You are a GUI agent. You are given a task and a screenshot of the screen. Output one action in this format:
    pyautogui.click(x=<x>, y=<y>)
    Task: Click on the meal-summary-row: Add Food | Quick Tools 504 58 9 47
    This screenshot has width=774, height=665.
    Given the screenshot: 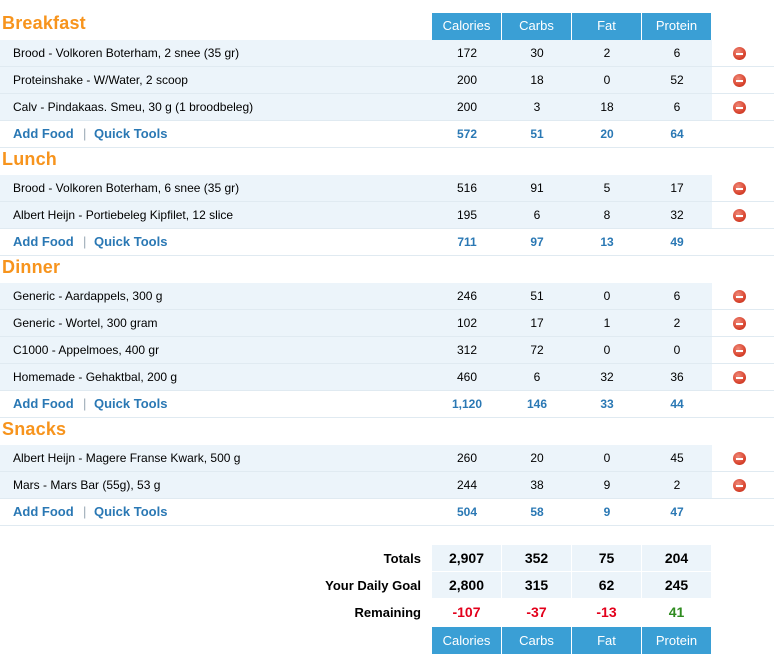 What is the action you would take?
    pyautogui.click(x=387, y=512)
    